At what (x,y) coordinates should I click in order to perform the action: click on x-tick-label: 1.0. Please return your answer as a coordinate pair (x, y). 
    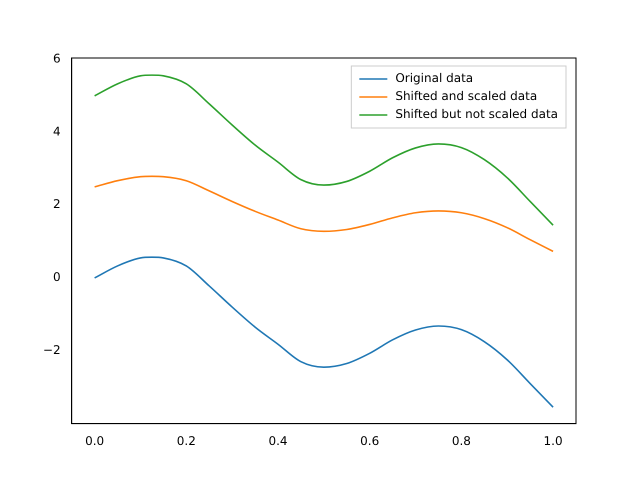
    Looking at the image, I should click on (553, 441).